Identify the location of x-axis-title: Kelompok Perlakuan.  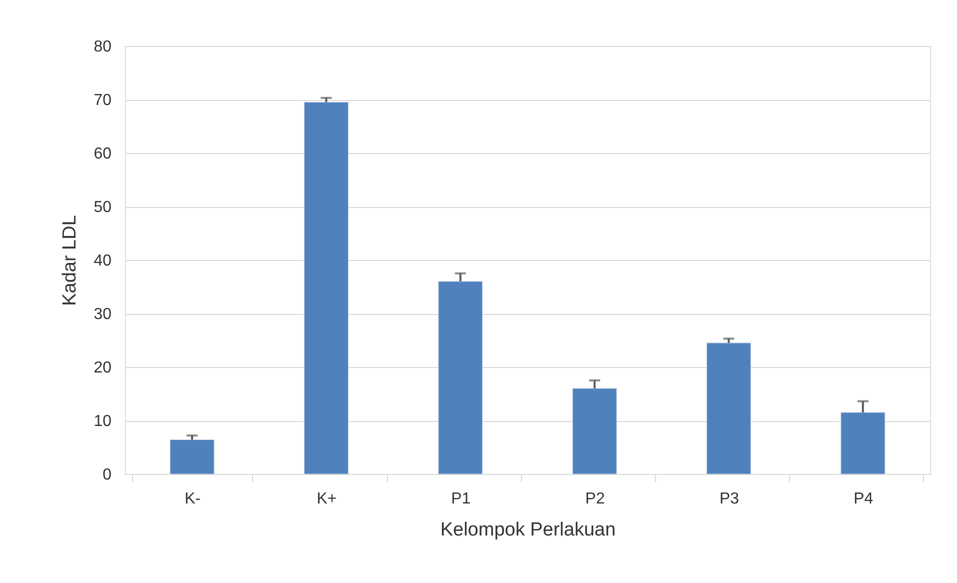
(528, 530).